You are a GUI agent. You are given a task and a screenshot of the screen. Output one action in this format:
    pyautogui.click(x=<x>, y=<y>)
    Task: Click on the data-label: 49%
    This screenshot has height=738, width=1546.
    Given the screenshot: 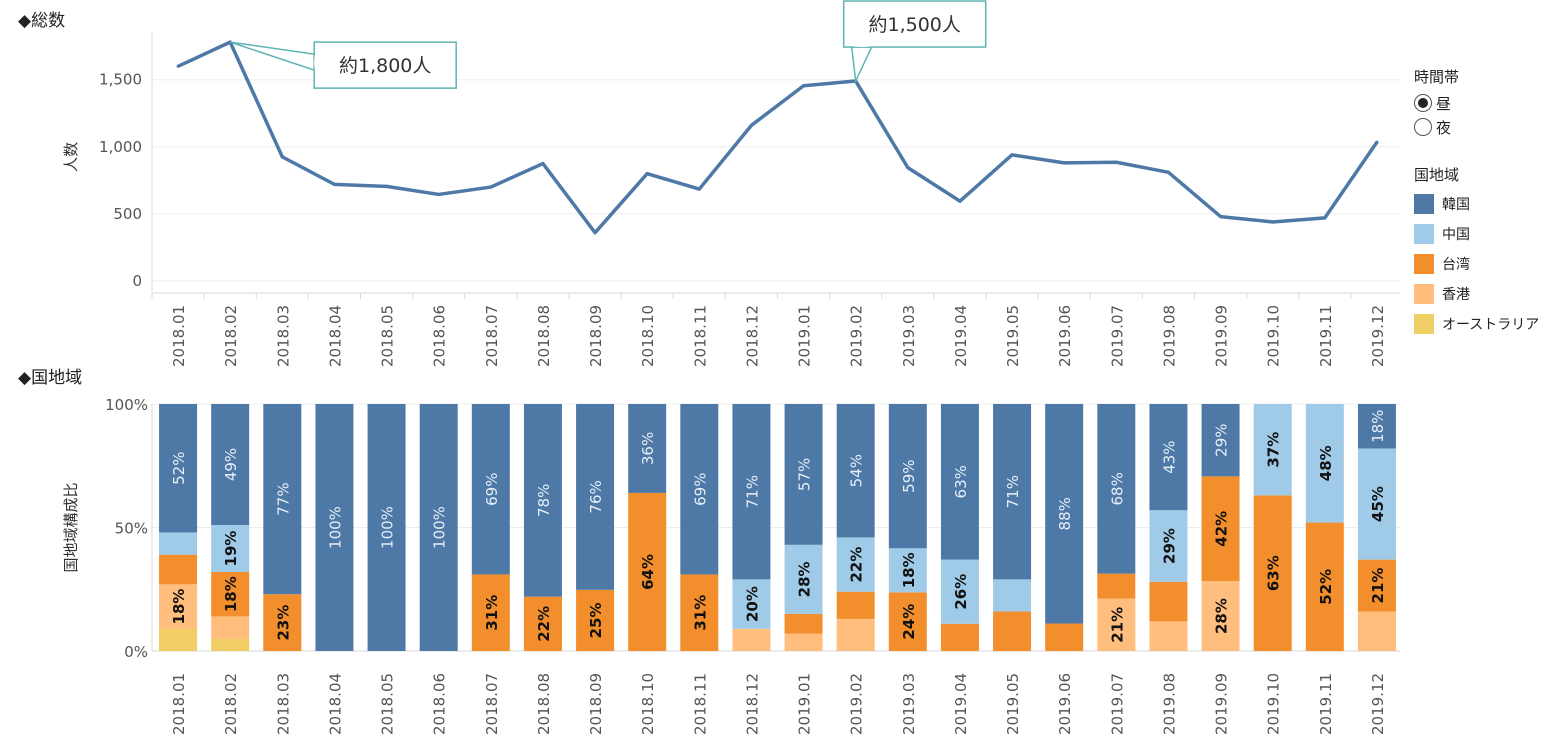 What is the action you would take?
    pyautogui.click(x=231, y=464)
    